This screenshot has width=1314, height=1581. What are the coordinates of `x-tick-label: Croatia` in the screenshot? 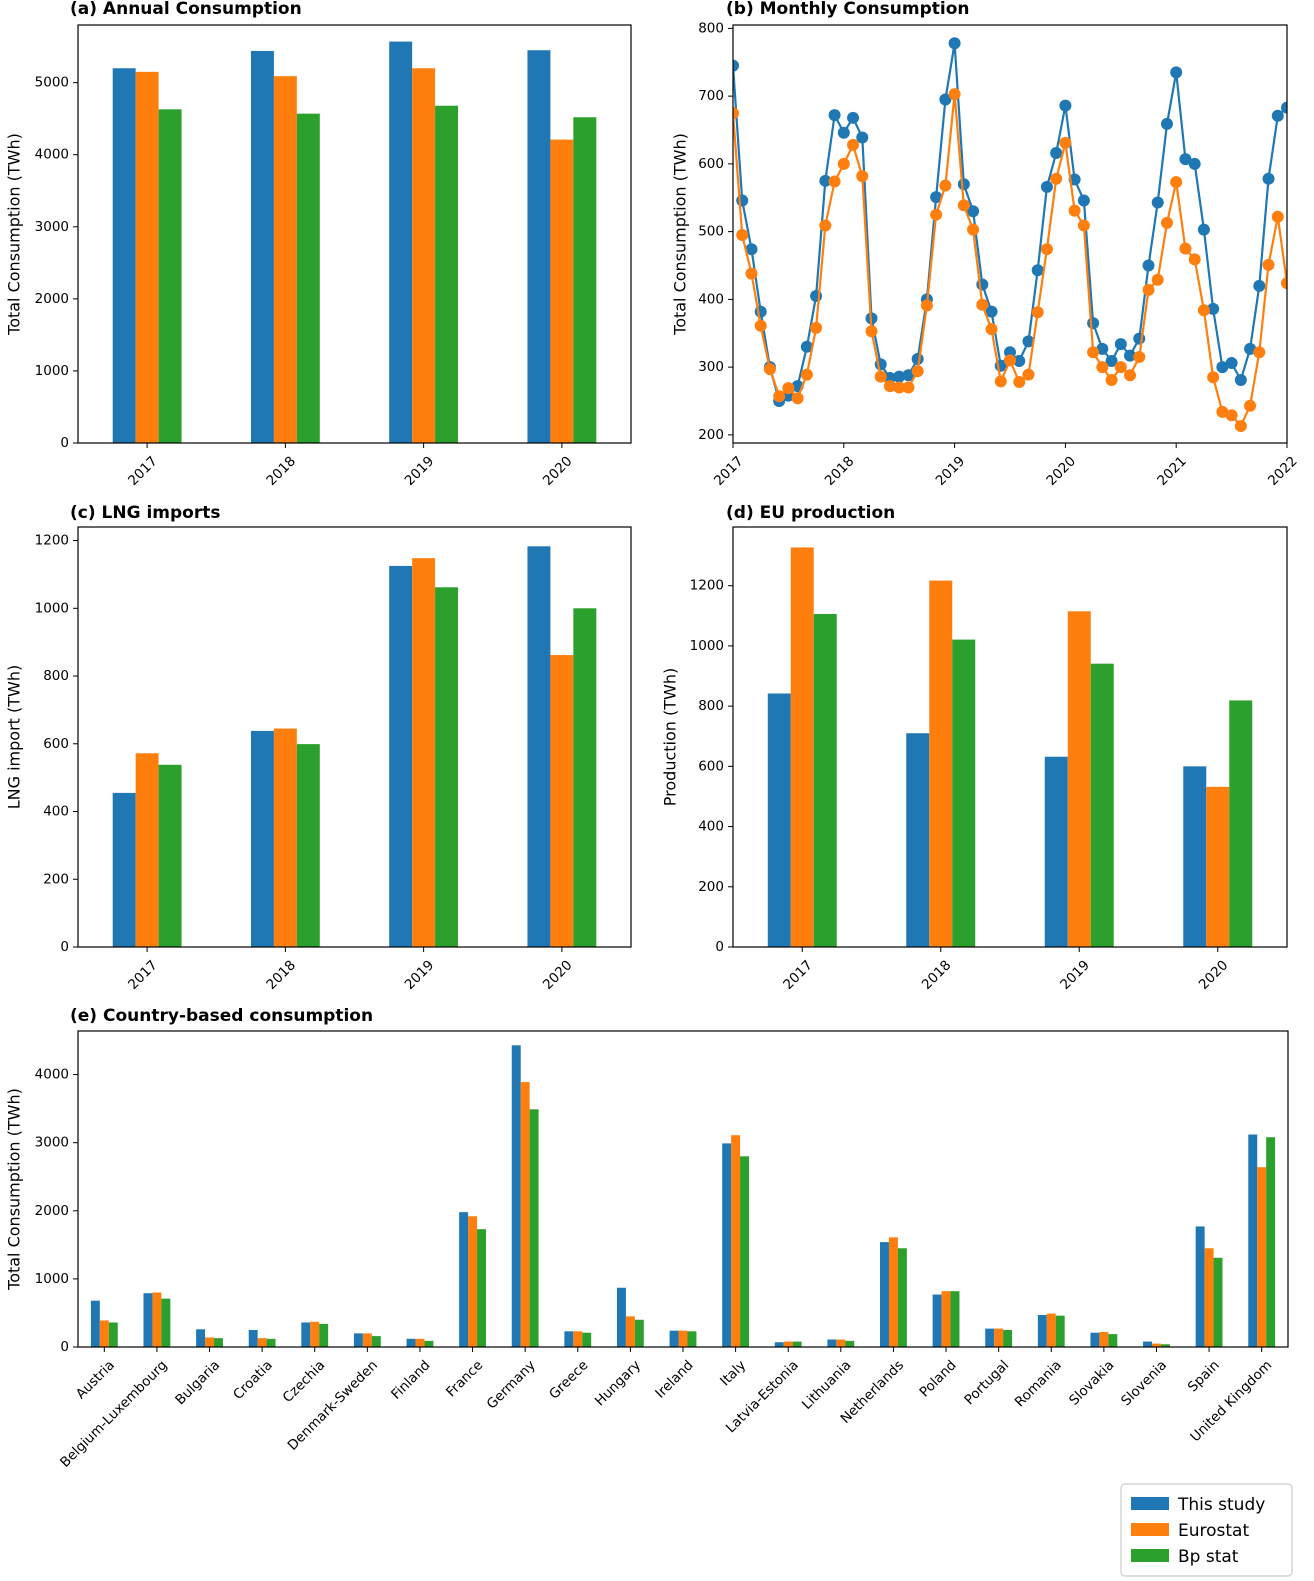 It's located at (253, 1380).